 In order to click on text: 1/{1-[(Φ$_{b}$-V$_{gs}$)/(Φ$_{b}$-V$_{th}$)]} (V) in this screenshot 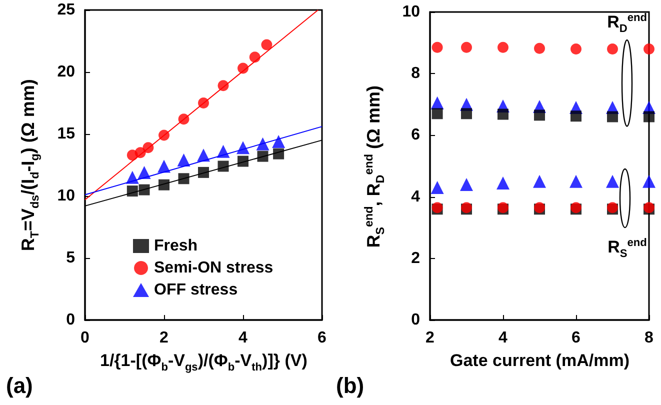, I will do `click(204, 362)`.